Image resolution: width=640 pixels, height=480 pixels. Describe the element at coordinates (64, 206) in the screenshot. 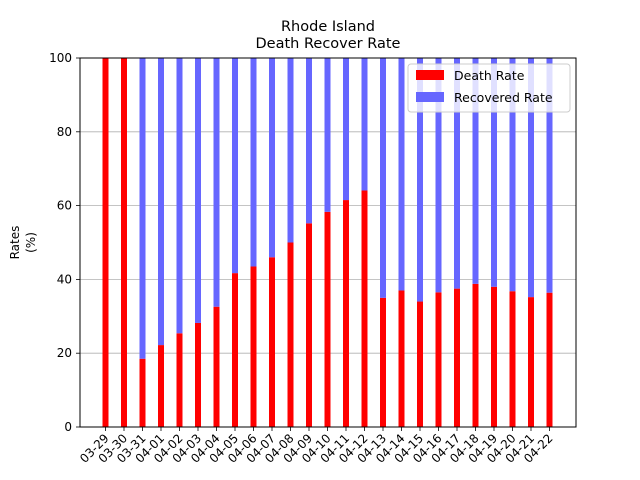

I see `y-tick-label: 60` at that location.